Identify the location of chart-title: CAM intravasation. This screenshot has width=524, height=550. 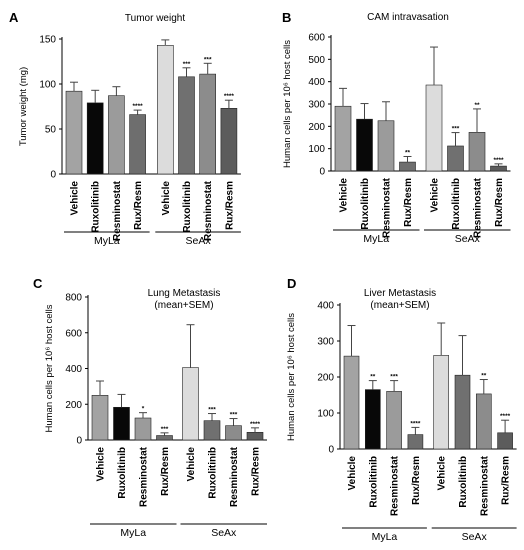
(408, 17).